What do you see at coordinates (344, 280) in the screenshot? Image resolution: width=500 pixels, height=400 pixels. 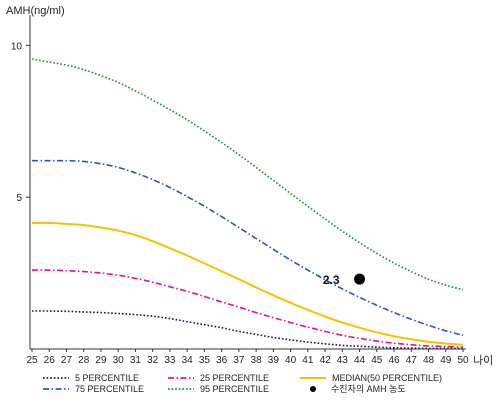 I see `patient-marker-group: 2.3` at bounding box center [344, 280].